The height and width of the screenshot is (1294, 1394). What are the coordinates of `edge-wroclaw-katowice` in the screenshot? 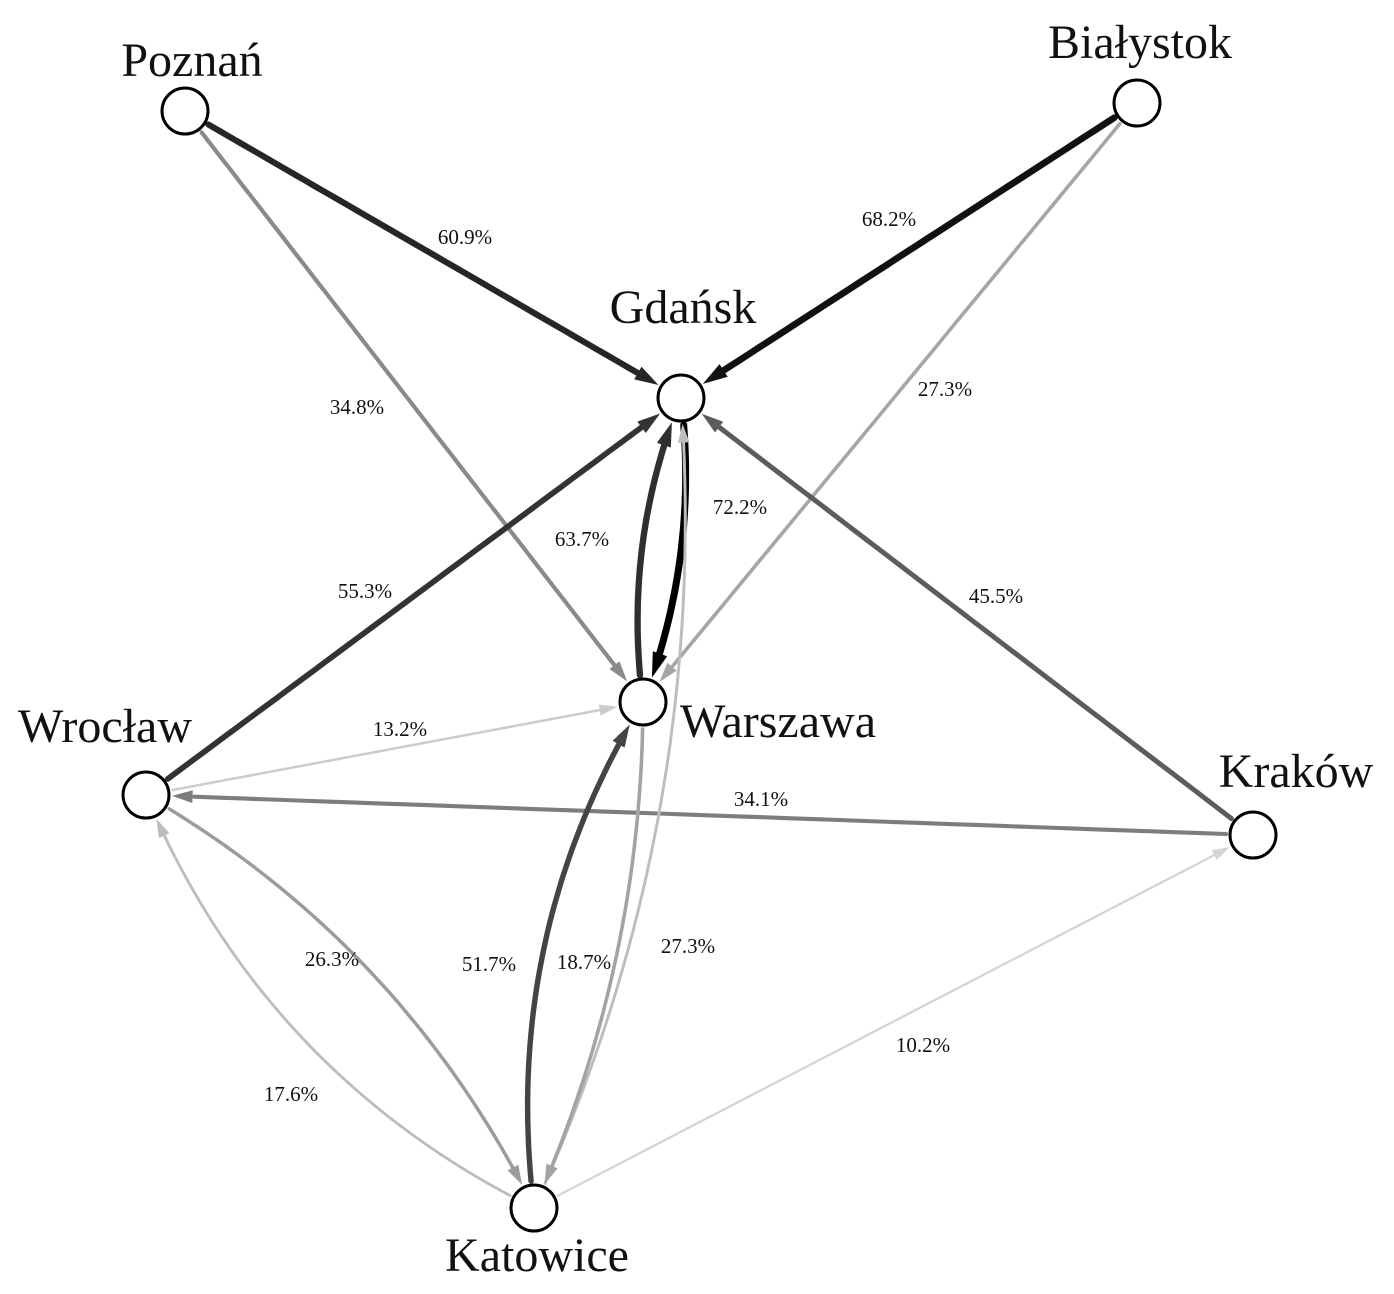 It's located at (345, 996).